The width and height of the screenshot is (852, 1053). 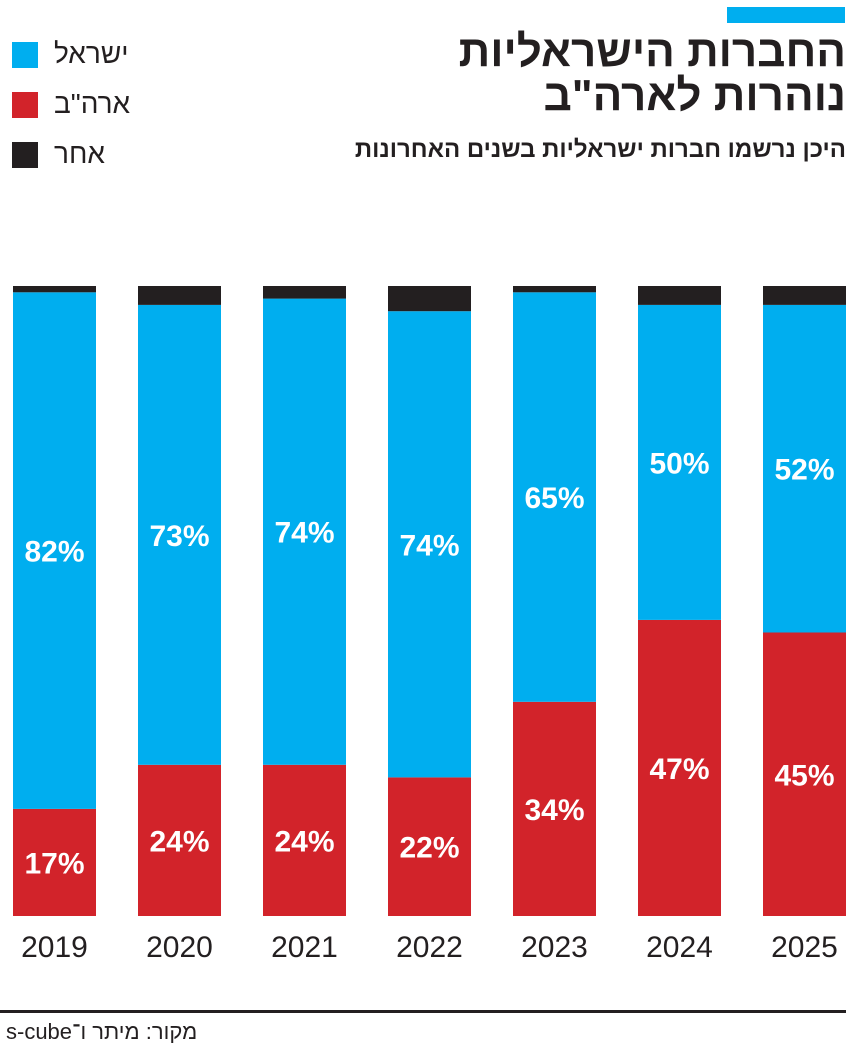 I want to click on title-line-2: נוהרות לארה"ב, so click(x=694, y=95).